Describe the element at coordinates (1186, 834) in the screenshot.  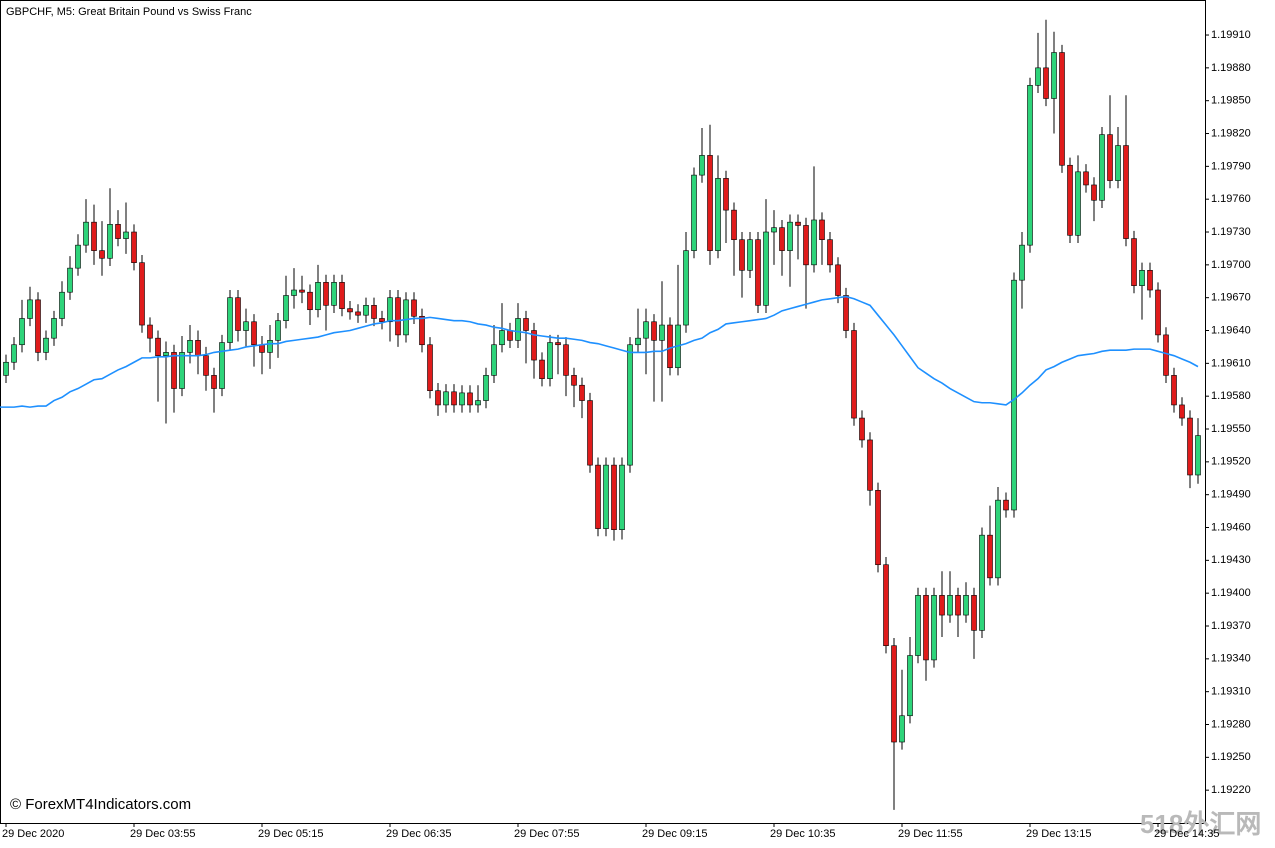
I see `x-tick-label: 29 Dec 14:35` at that location.